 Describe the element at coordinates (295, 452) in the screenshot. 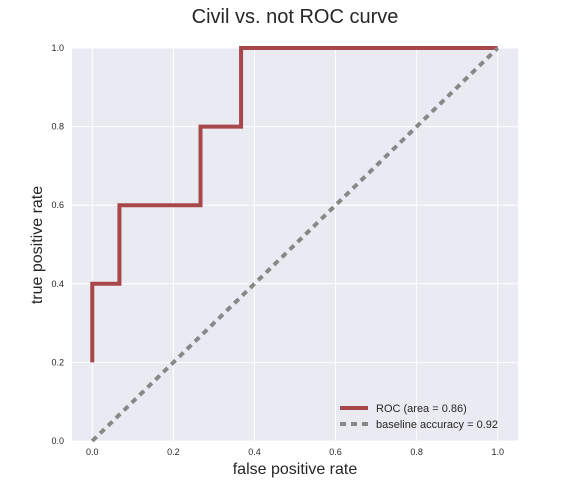

I see `x-axis-ticks: 0.0 0.2 0.4 0.6 0.8 1.0` at that location.